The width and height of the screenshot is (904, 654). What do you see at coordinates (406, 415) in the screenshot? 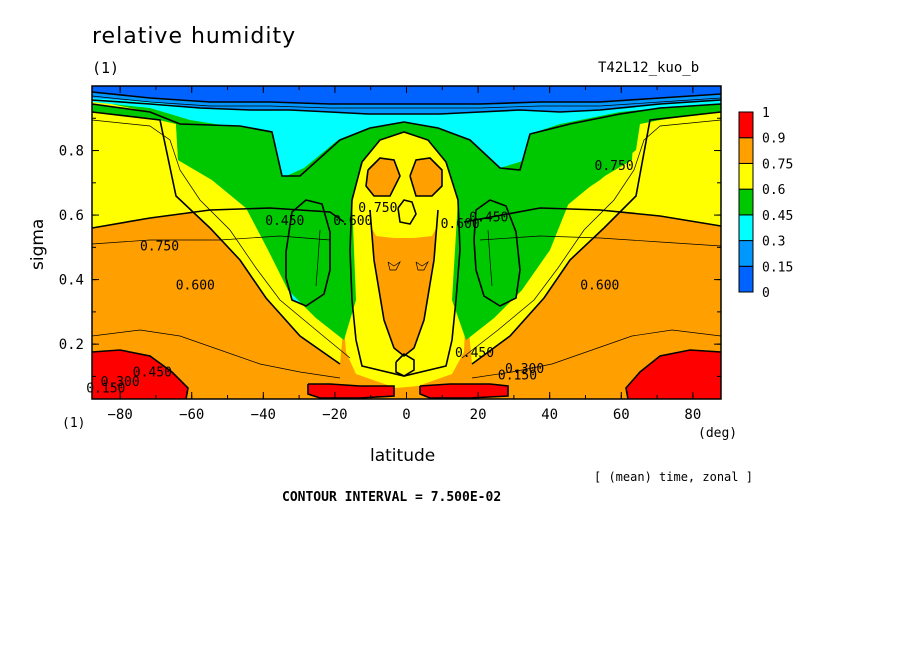
I see `x-tick-label: 0` at bounding box center [406, 415].